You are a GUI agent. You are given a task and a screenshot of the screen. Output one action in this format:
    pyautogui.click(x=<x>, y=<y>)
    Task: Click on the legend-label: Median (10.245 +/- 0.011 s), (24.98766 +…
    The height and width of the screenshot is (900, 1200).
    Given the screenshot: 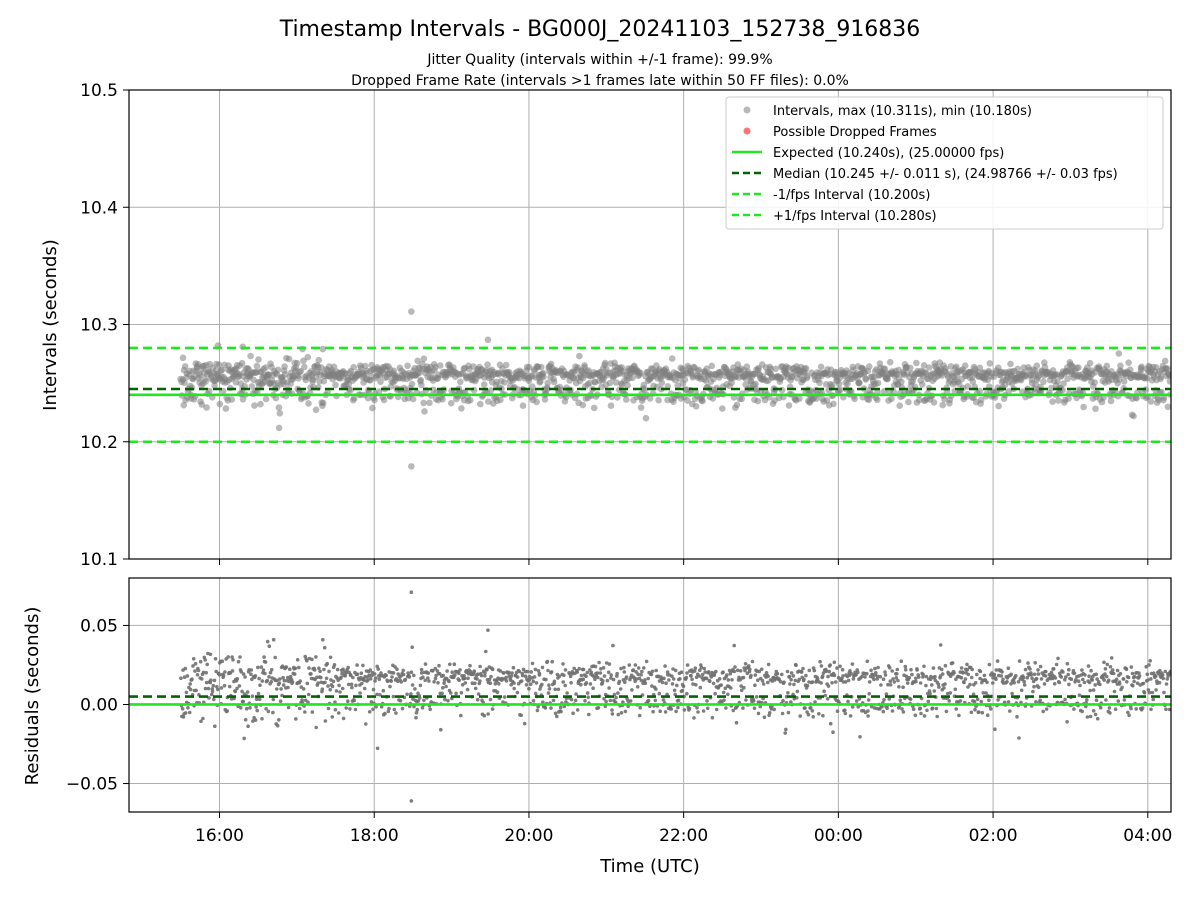 What is the action you would take?
    pyautogui.click(x=945, y=174)
    